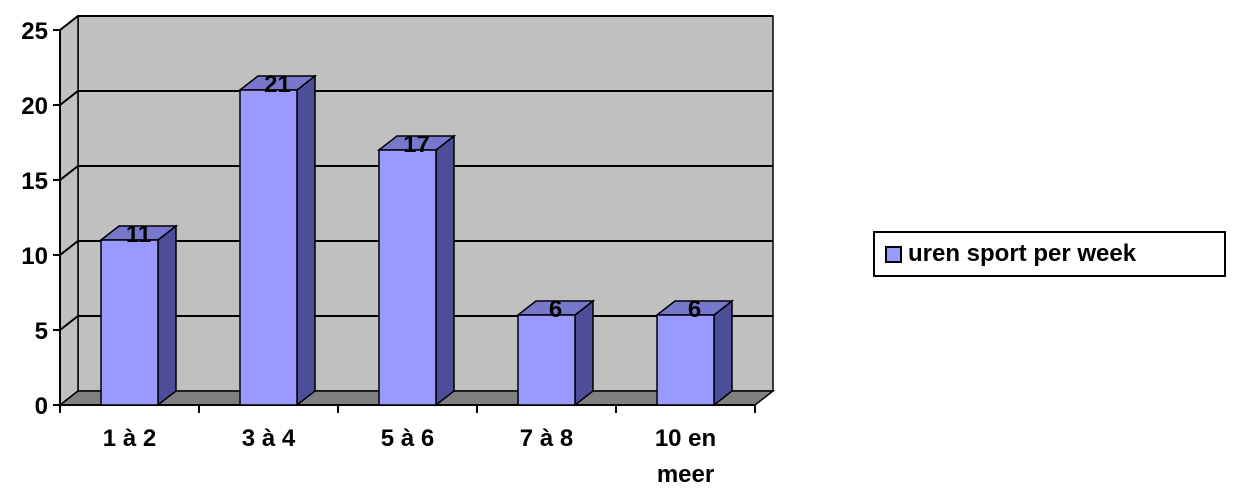 The width and height of the screenshot is (1240, 496). What do you see at coordinates (34, 31) in the screenshot?
I see `y-tick-label: 25` at bounding box center [34, 31].